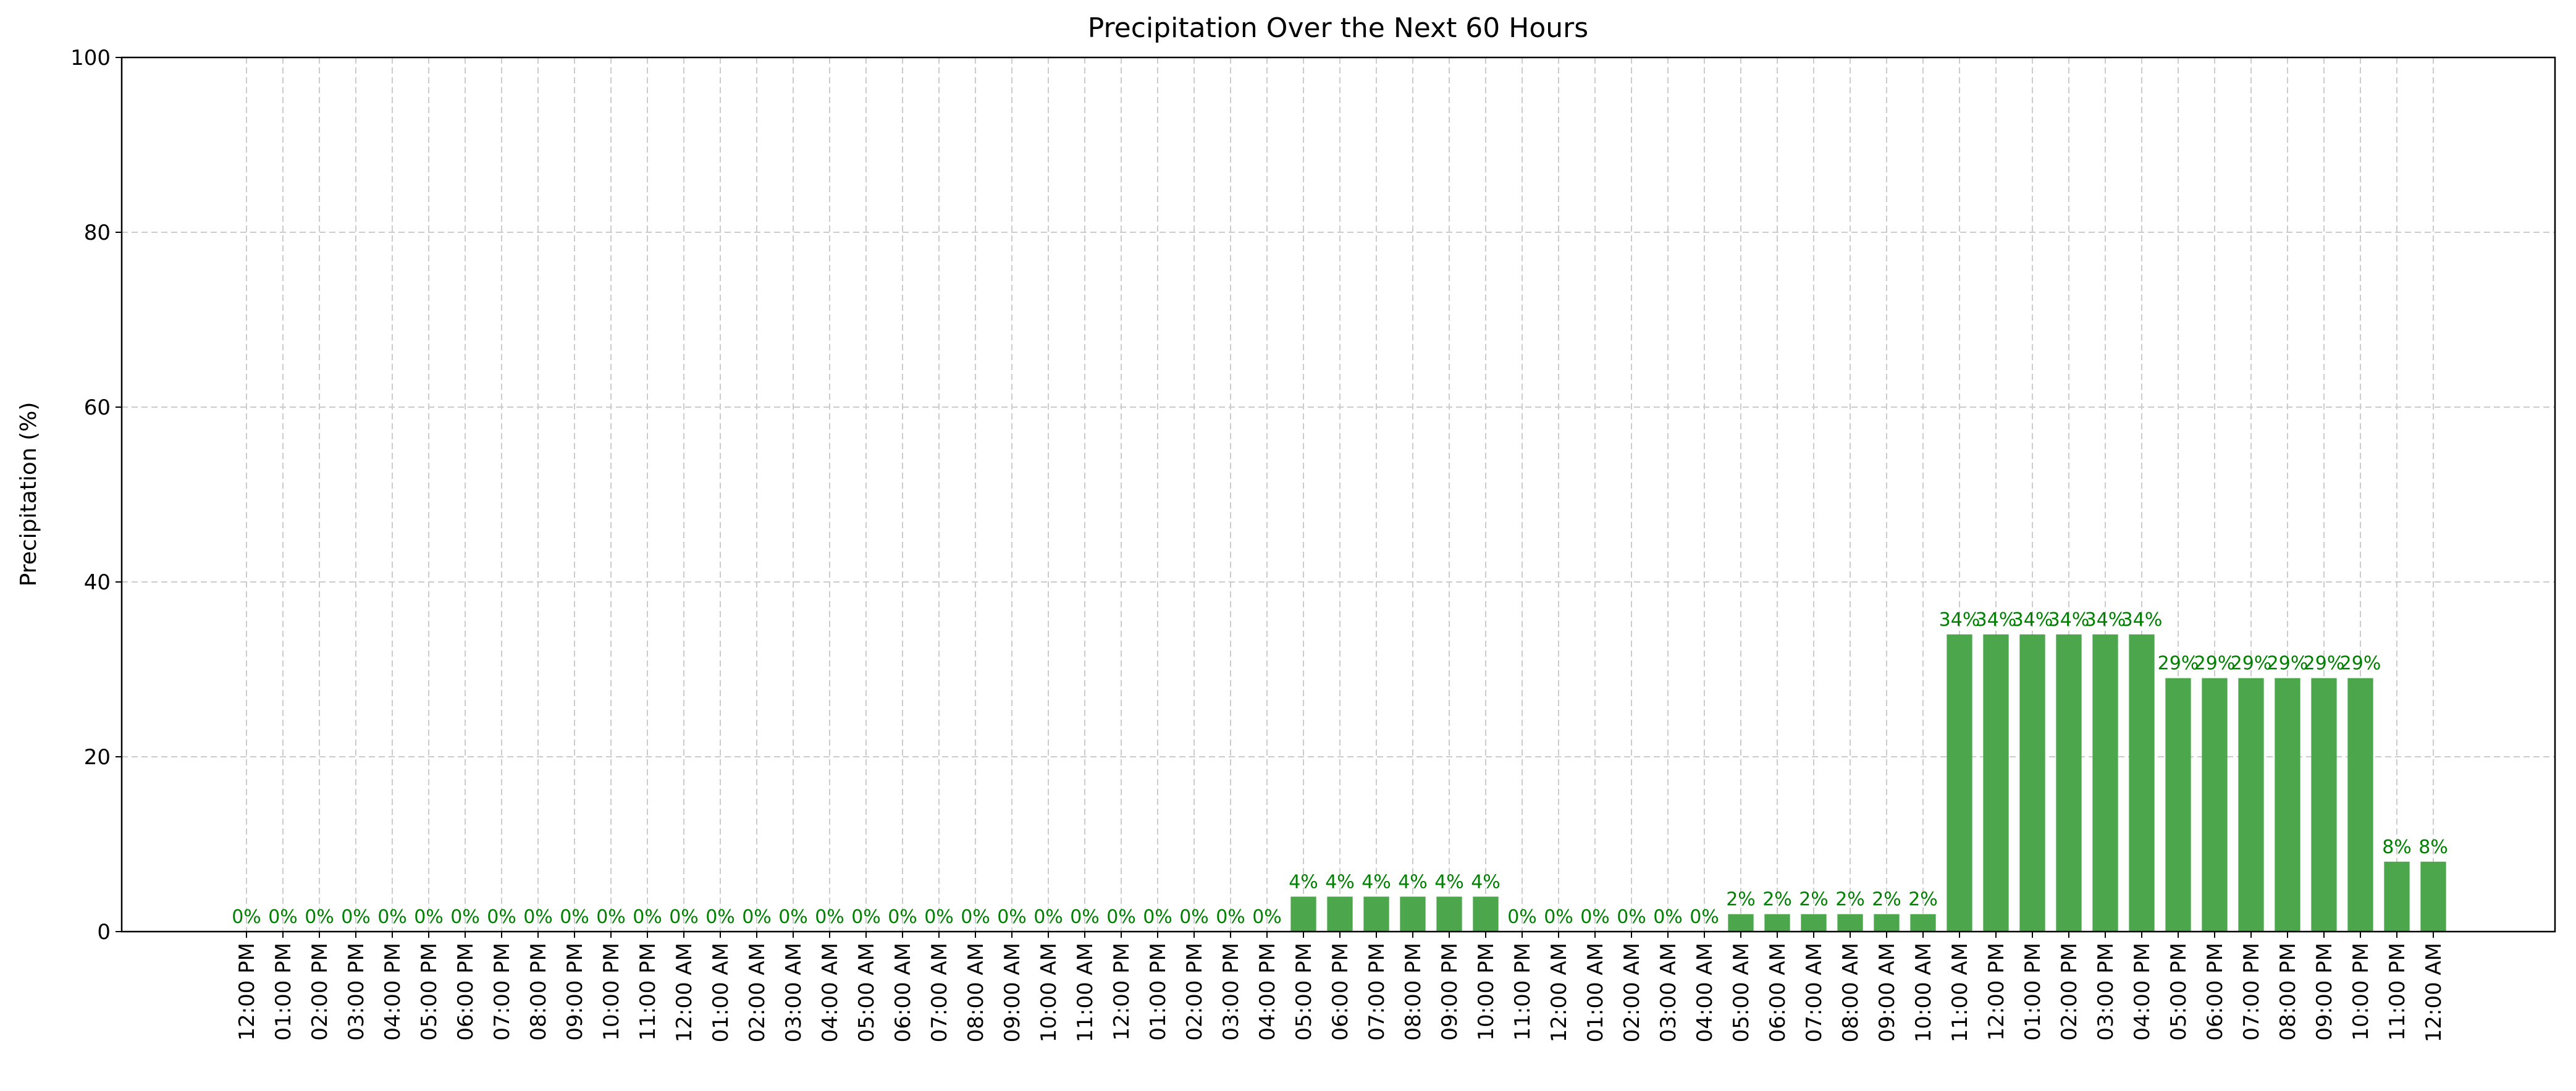 The image size is (2576, 1091). What do you see at coordinates (1741, 992) in the screenshot?
I see `x-tick-label: 05:00 AM` at bounding box center [1741, 992].